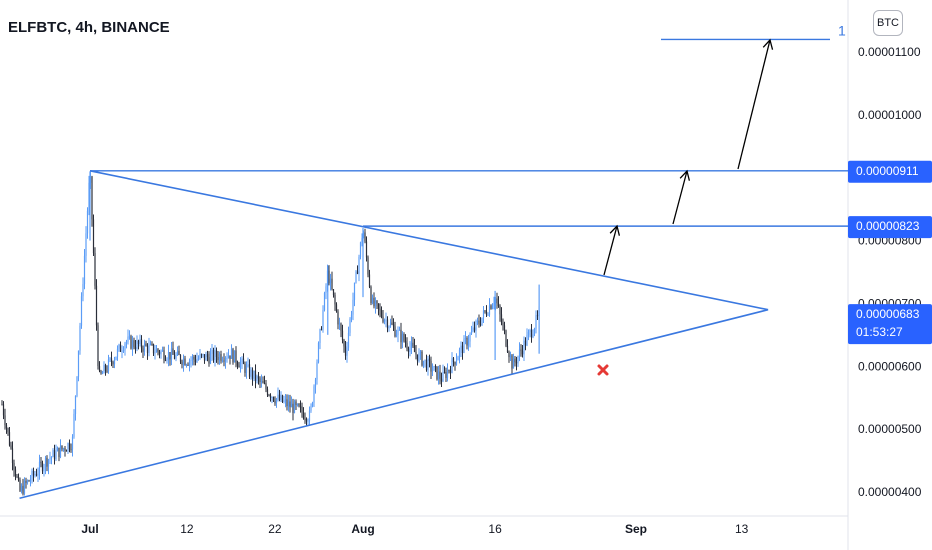 This screenshot has width=932, height=550. Describe the element at coordinates (275, 529) in the screenshot. I see `x-tick-label: 22` at that location.